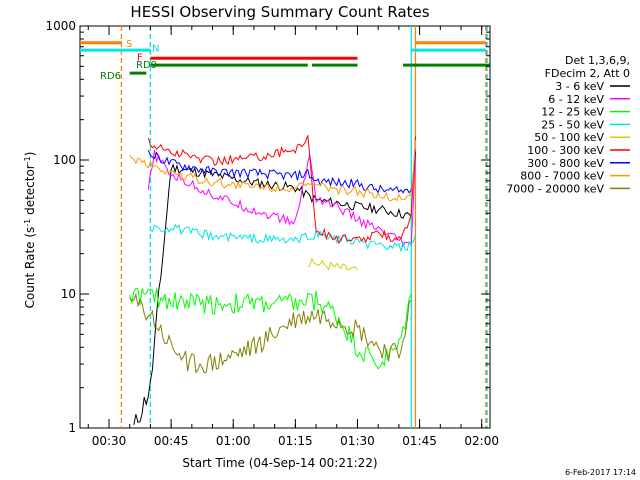 The height and width of the screenshot is (480, 640). I want to click on y-axis-label: Count Rate (s-1 detector-1), so click(30, 230).